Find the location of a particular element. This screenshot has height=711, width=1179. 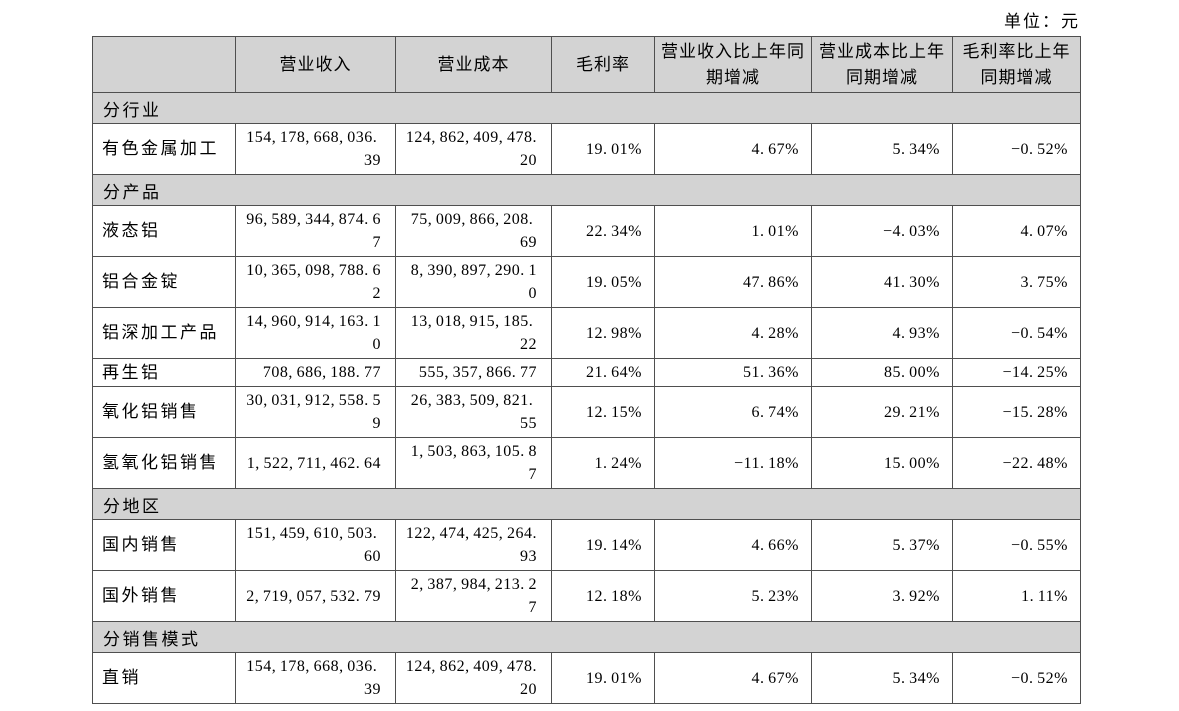

cost-yoy-cell: 4. 93% is located at coordinates (882, 333).